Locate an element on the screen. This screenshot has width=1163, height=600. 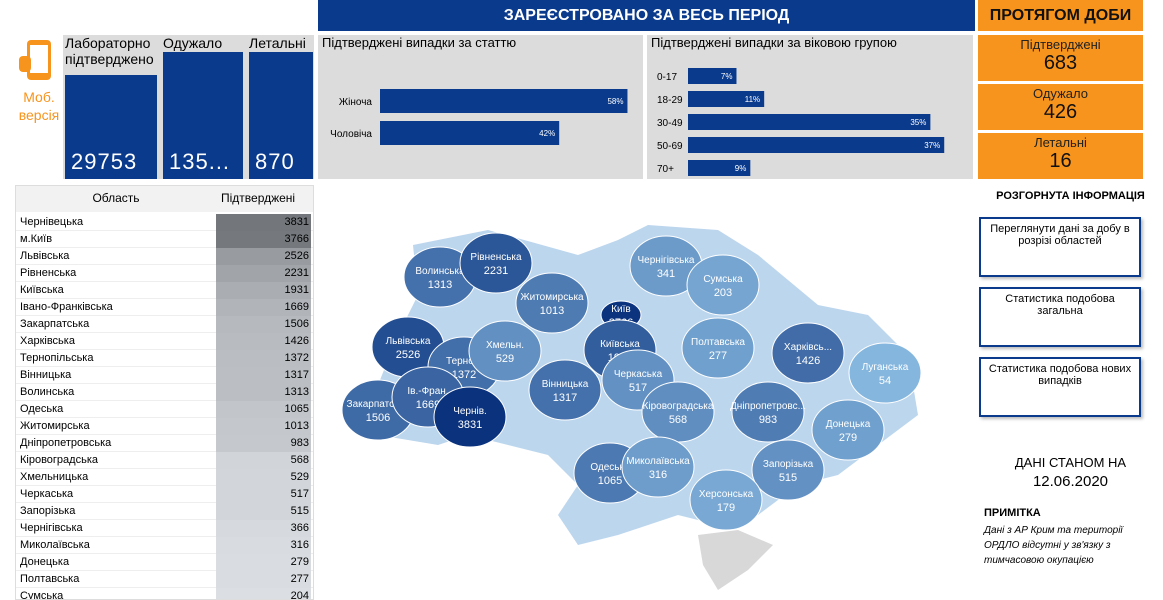
table-header-cell: Підтверджені is located at coordinates (258, 198).